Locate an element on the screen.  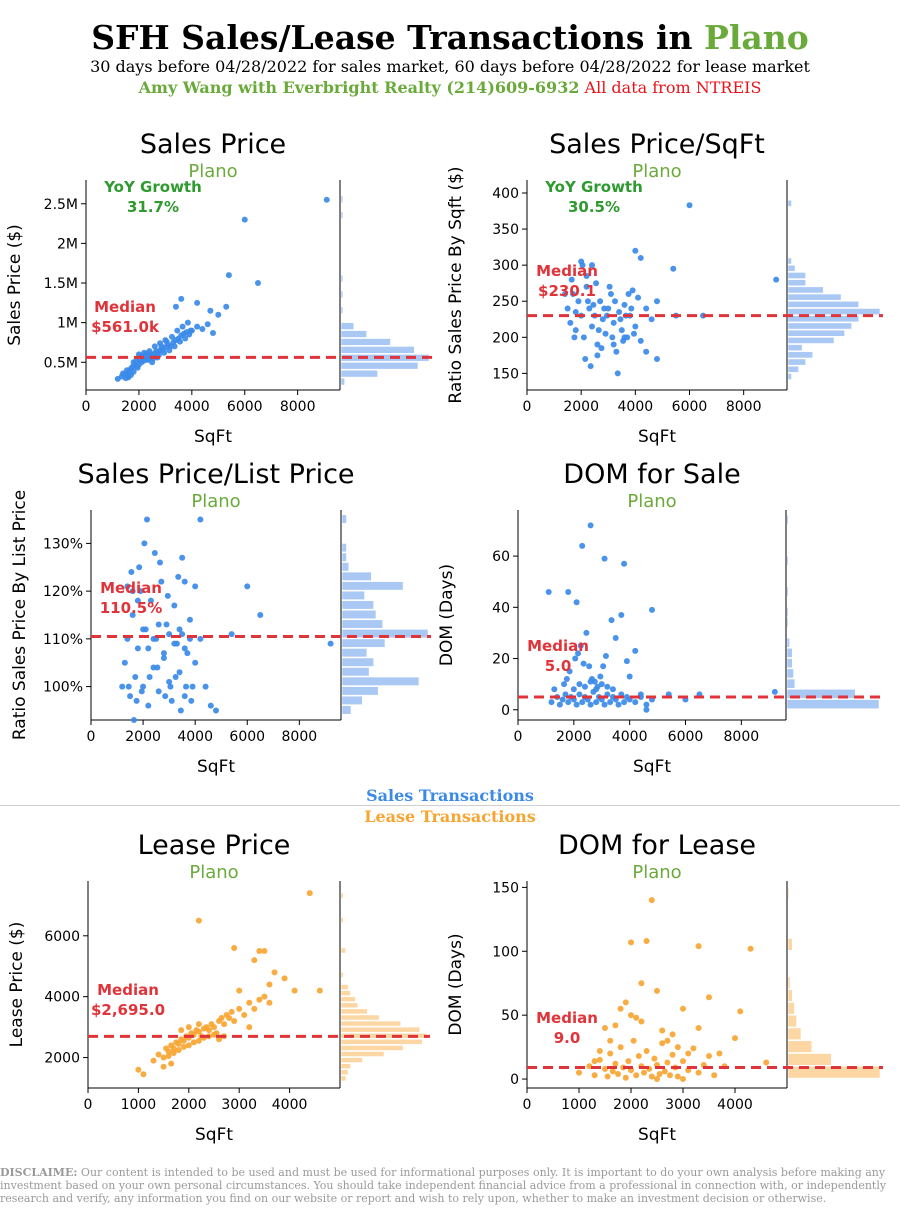
median-value: $2,695.0 is located at coordinates (128, 1010).